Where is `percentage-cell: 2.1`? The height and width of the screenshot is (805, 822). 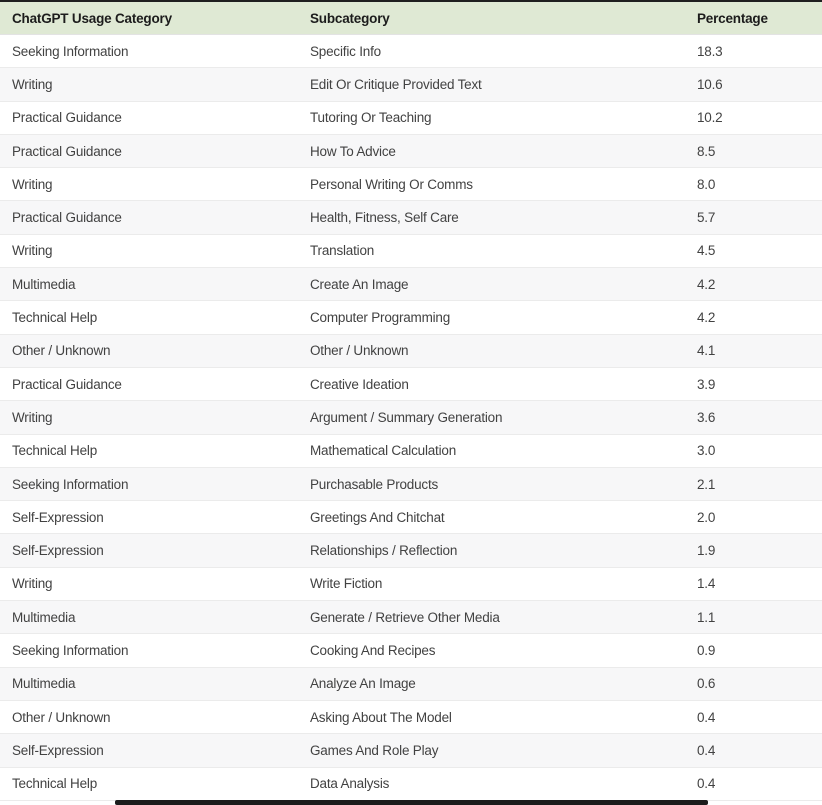 percentage-cell: 2.1 is located at coordinates (706, 484).